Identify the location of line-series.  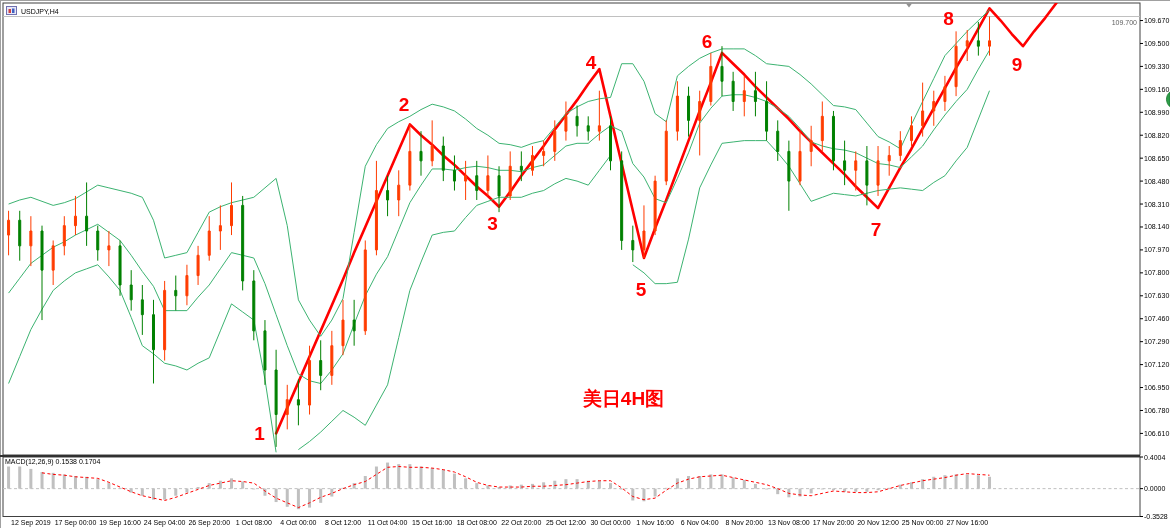
(516, 487).